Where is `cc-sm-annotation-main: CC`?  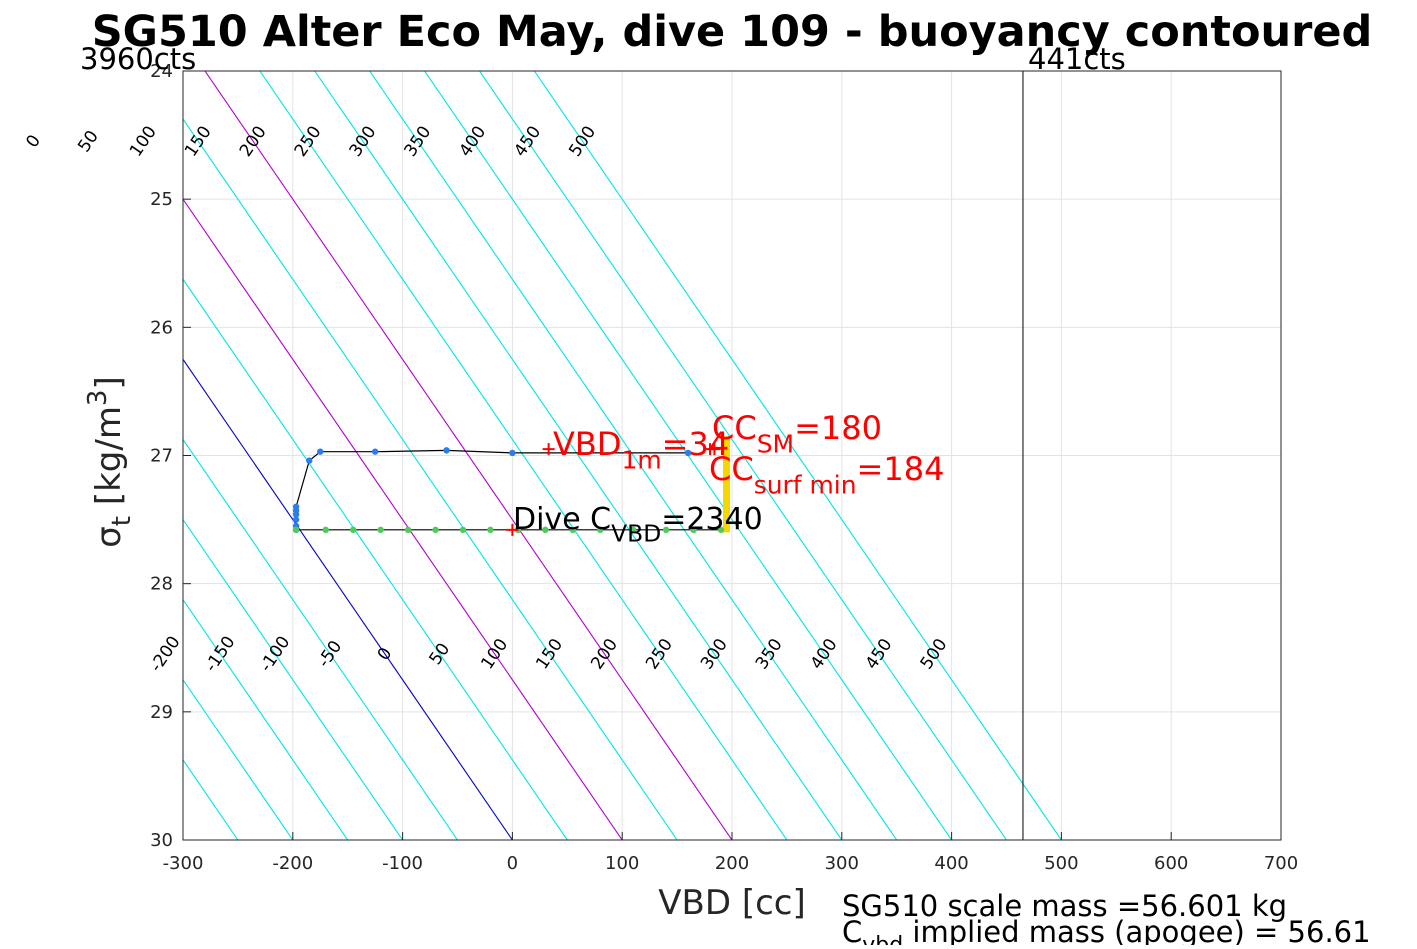
cc-sm-annotation-main: CC is located at coordinates (734, 428).